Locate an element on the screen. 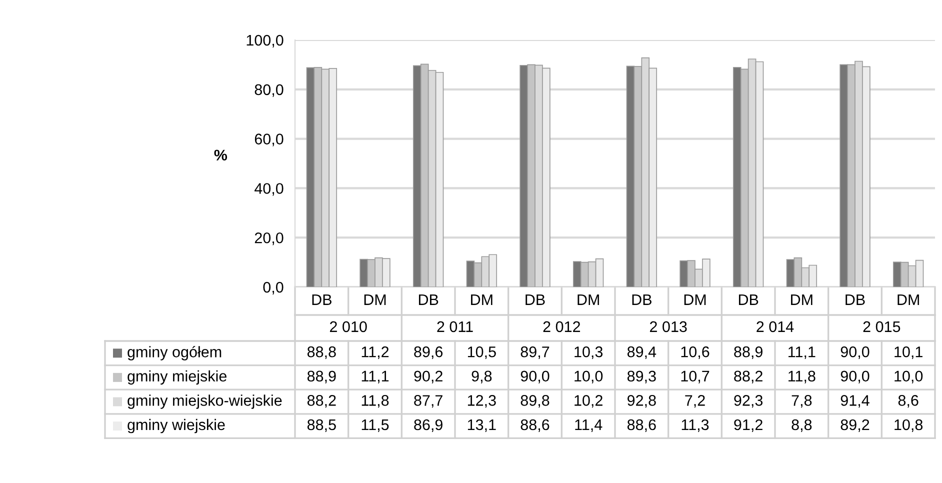  legend-label: gminy miejsko-wiejskie is located at coordinates (205, 401).